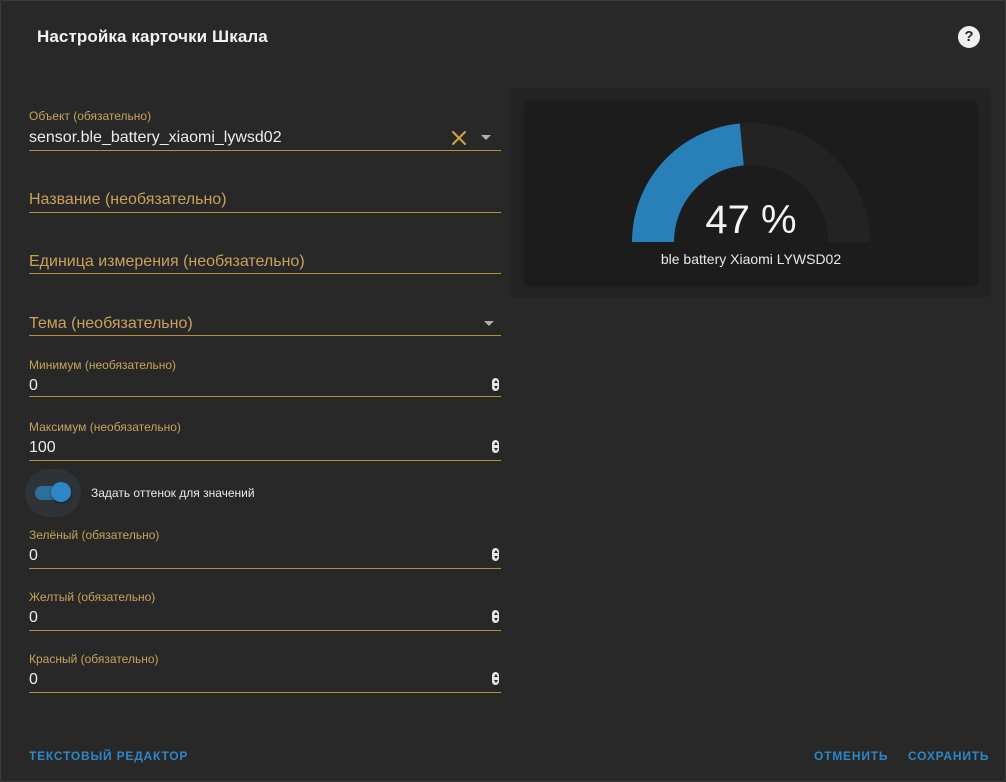 The height and width of the screenshot is (782, 1006). What do you see at coordinates (265, 671) in the screenshot?
I see `red-field: Красный (обязательно) 0` at bounding box center [265, 671].